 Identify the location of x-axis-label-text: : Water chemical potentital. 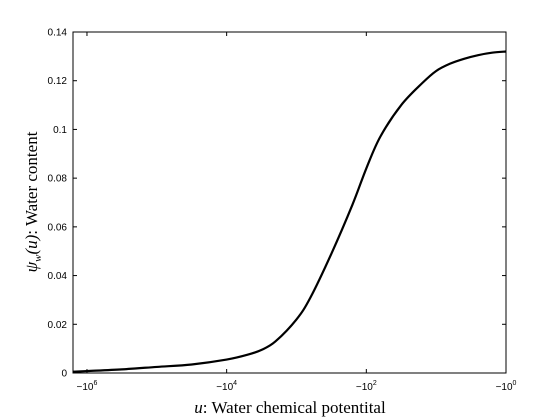
(294, 407).